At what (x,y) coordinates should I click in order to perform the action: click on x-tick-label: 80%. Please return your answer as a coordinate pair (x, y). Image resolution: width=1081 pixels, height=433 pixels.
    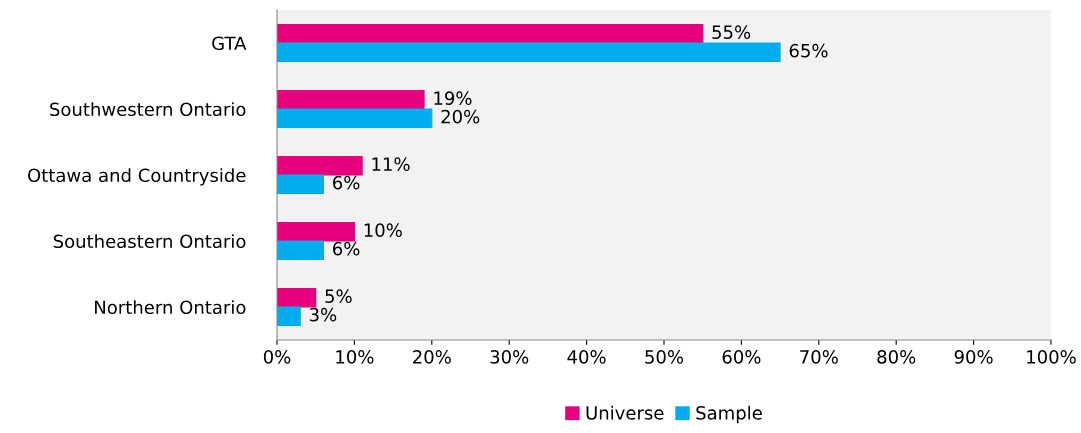
    Looking at the image, I should click on (896, 357).